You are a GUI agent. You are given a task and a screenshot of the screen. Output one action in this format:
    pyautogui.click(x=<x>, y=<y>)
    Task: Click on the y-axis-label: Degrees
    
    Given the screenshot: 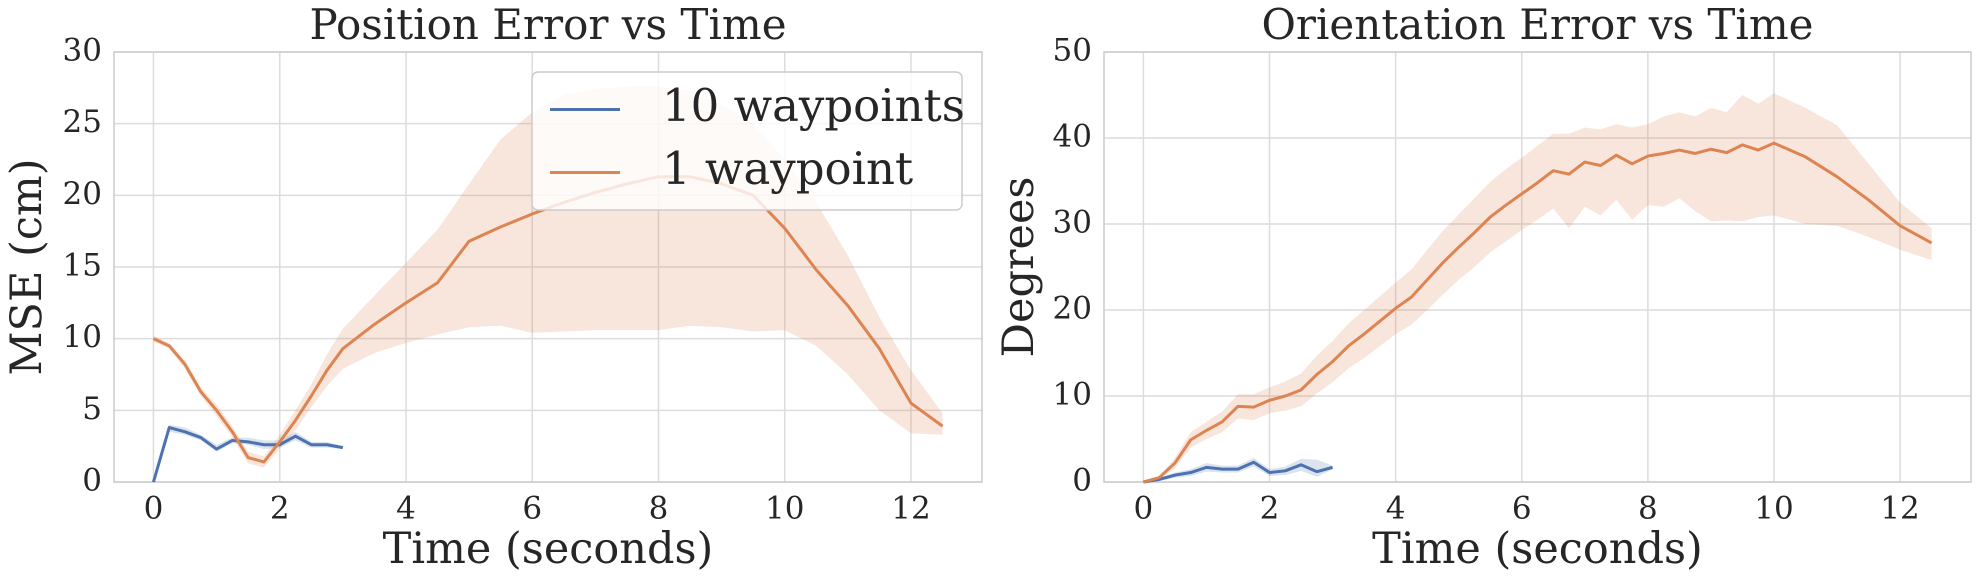 What is the action you would take?
    pyautogui.click(x=1019, y=267)
    